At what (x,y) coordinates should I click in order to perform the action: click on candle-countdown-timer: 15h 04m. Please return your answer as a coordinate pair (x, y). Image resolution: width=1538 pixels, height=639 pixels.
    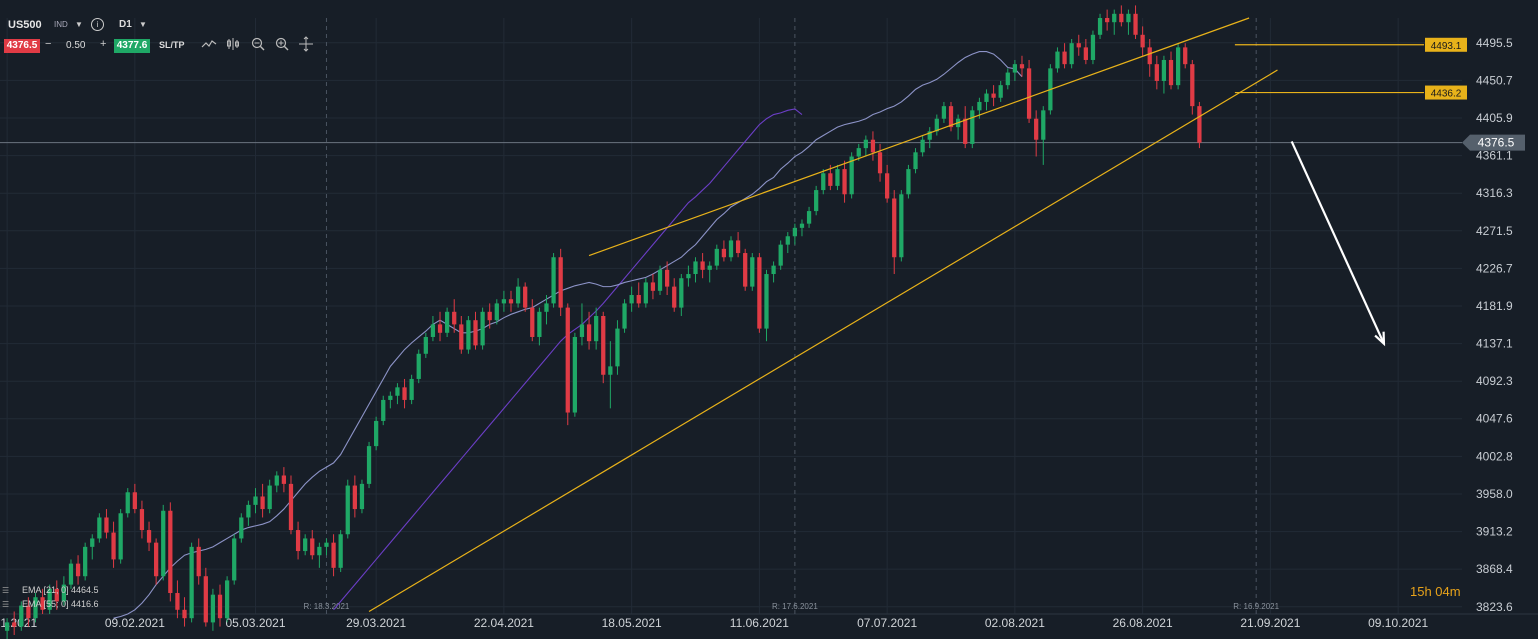
    Looking at the image, I should click on (1435, 591).